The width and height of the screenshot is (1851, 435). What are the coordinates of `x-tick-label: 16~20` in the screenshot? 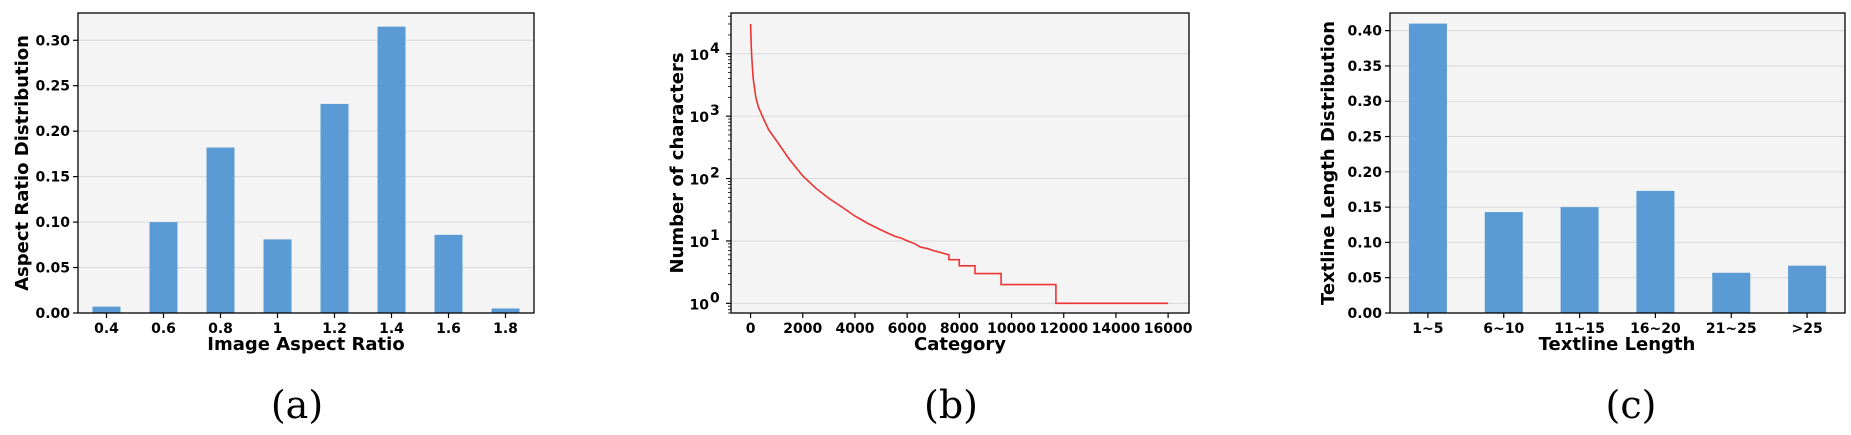 It's located at (1655, 329).